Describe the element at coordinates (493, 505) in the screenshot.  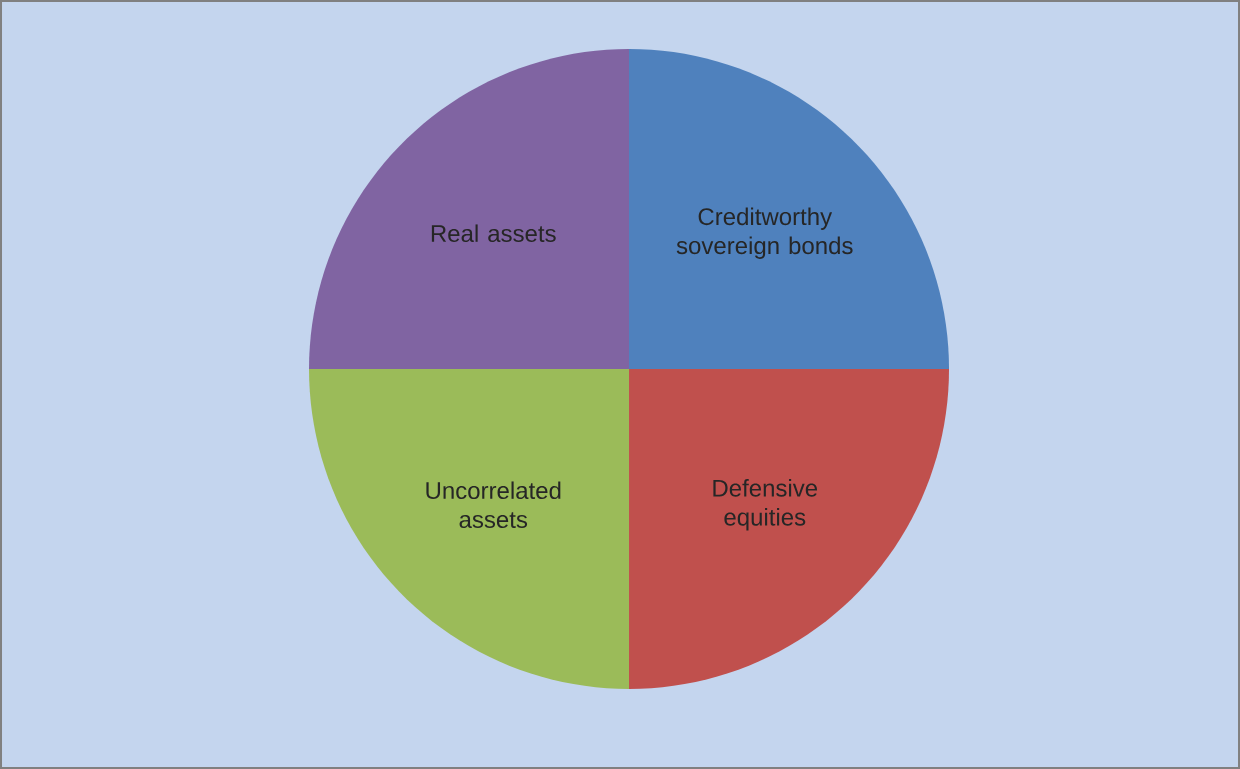
I see `slice-label: Uncorrelated assets` at that location.